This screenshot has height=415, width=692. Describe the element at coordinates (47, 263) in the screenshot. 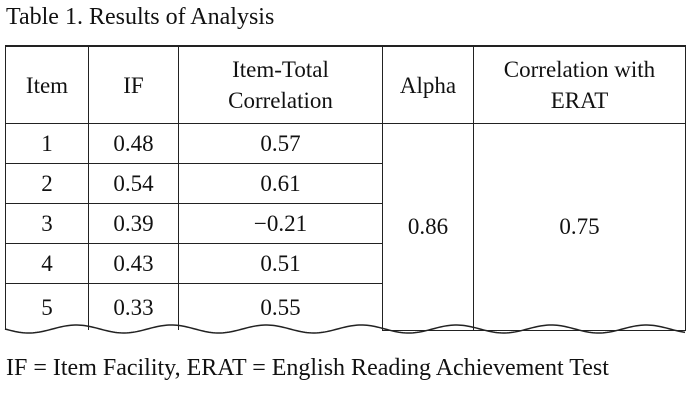

I see `cell: 4` at that location.